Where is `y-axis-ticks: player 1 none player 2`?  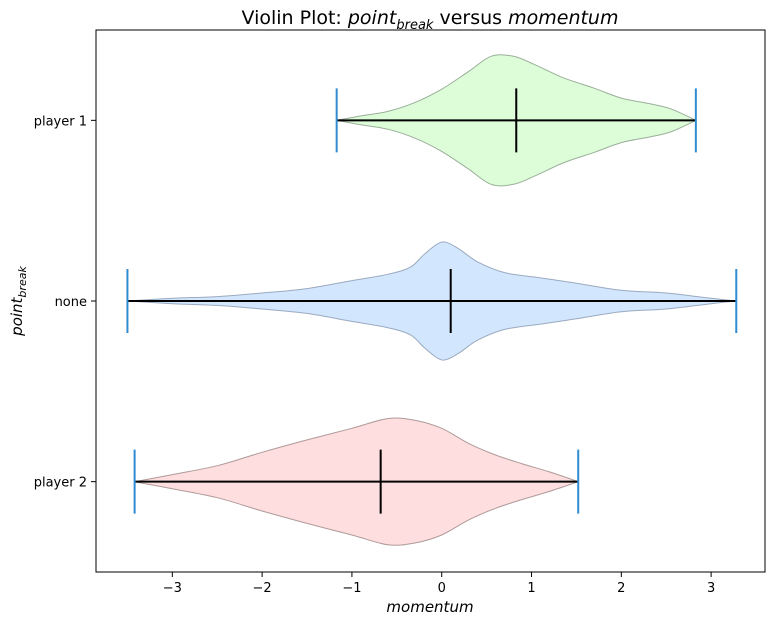
y-axis-ticks: player 1 none player 2 is located at coordinates (65, 302).